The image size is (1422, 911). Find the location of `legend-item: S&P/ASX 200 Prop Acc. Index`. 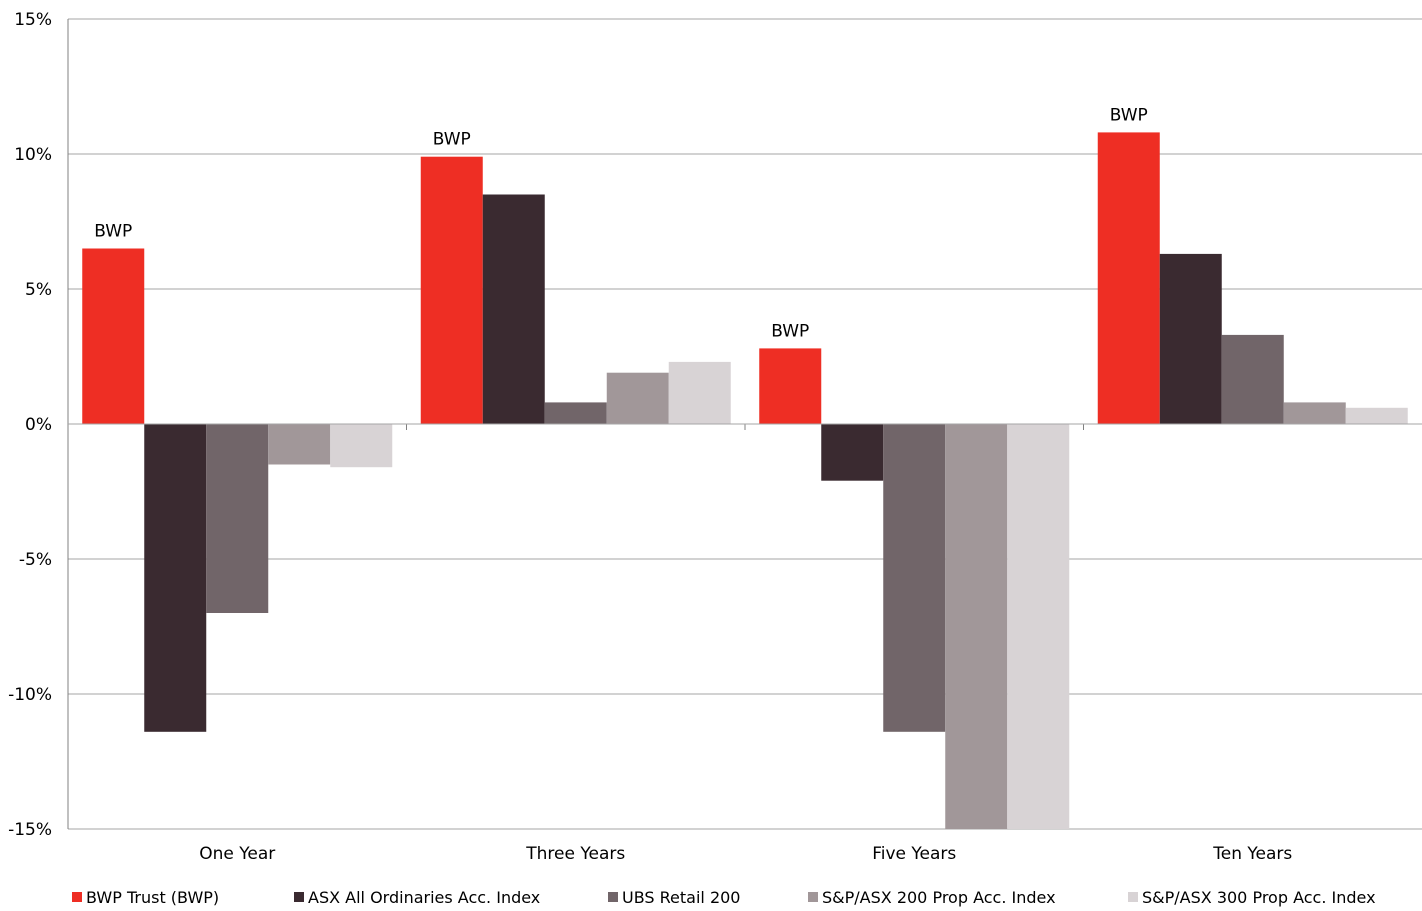

legend-item: S&P/ASX 200 Prop Acc. Index is located at coordinates (932, 897).